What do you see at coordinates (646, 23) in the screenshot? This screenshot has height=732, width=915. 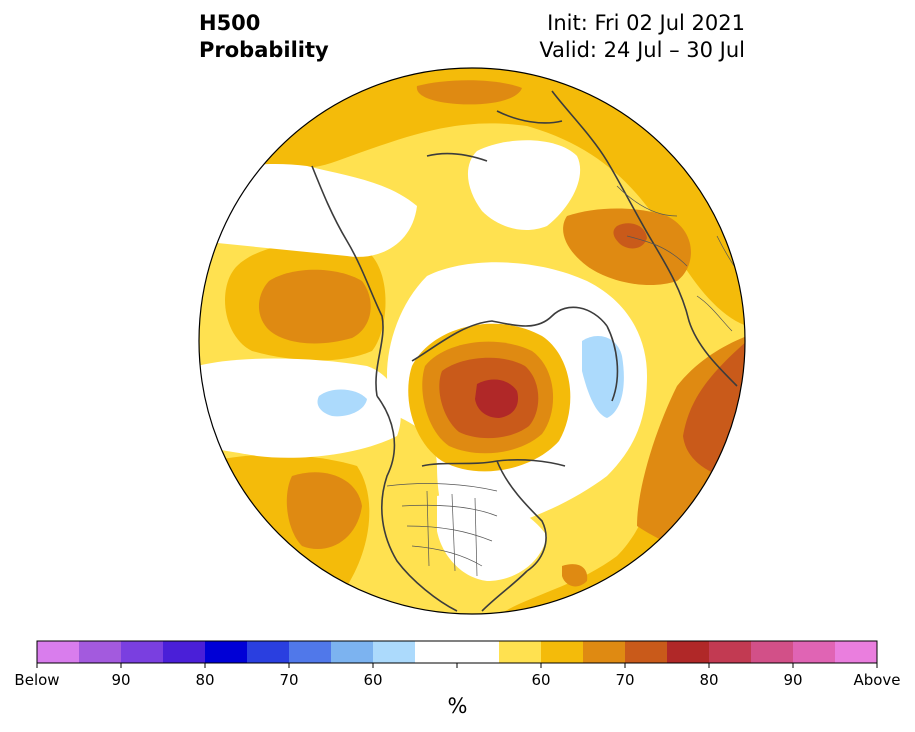 I see `init-date: Init: Fri 02 Jul 2021` at bounding box center [646, 23].